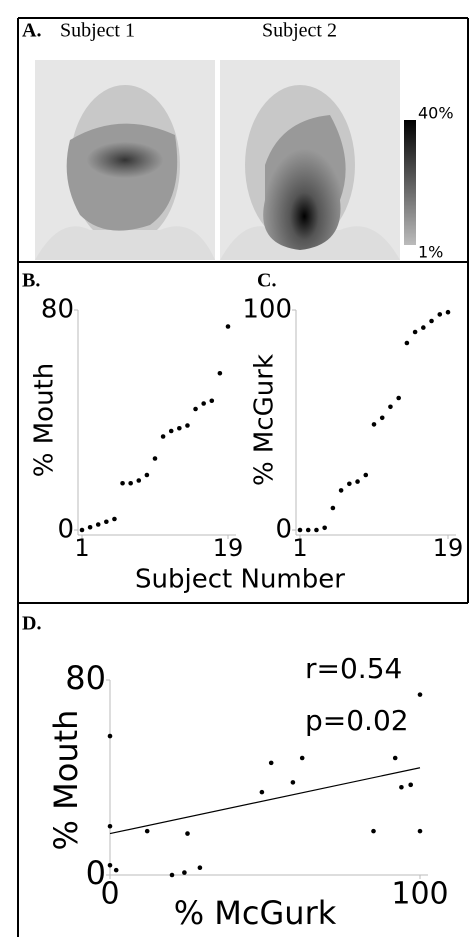 The height and width of the screenshot is (937, 470). I want to click on annotation: r=0.54, so click(353, 668).